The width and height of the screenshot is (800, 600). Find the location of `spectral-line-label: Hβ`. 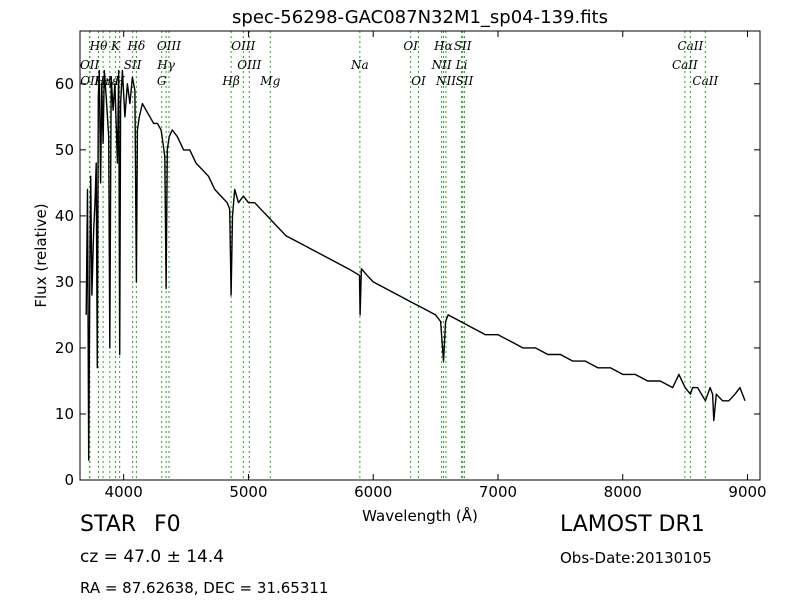

spectral-line-label: Hβ is located at coordinates (230, 81).